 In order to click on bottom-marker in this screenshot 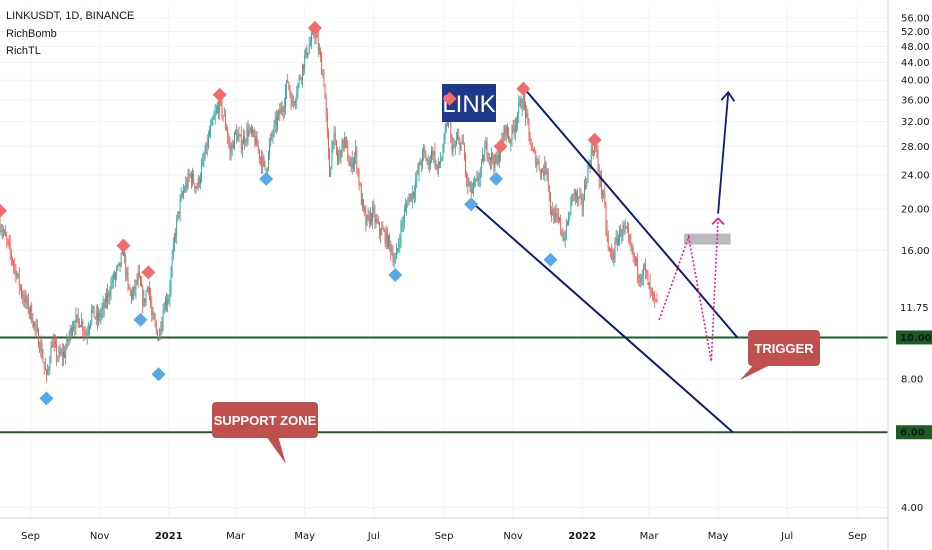, I will do `click(46, 398)`.